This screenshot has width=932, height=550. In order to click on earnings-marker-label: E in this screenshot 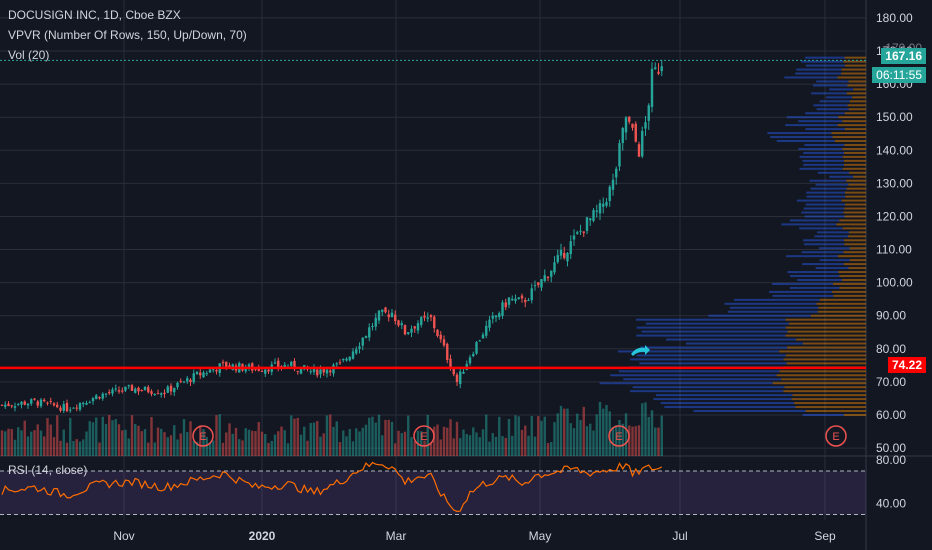, I will do `click(835, 437)`.